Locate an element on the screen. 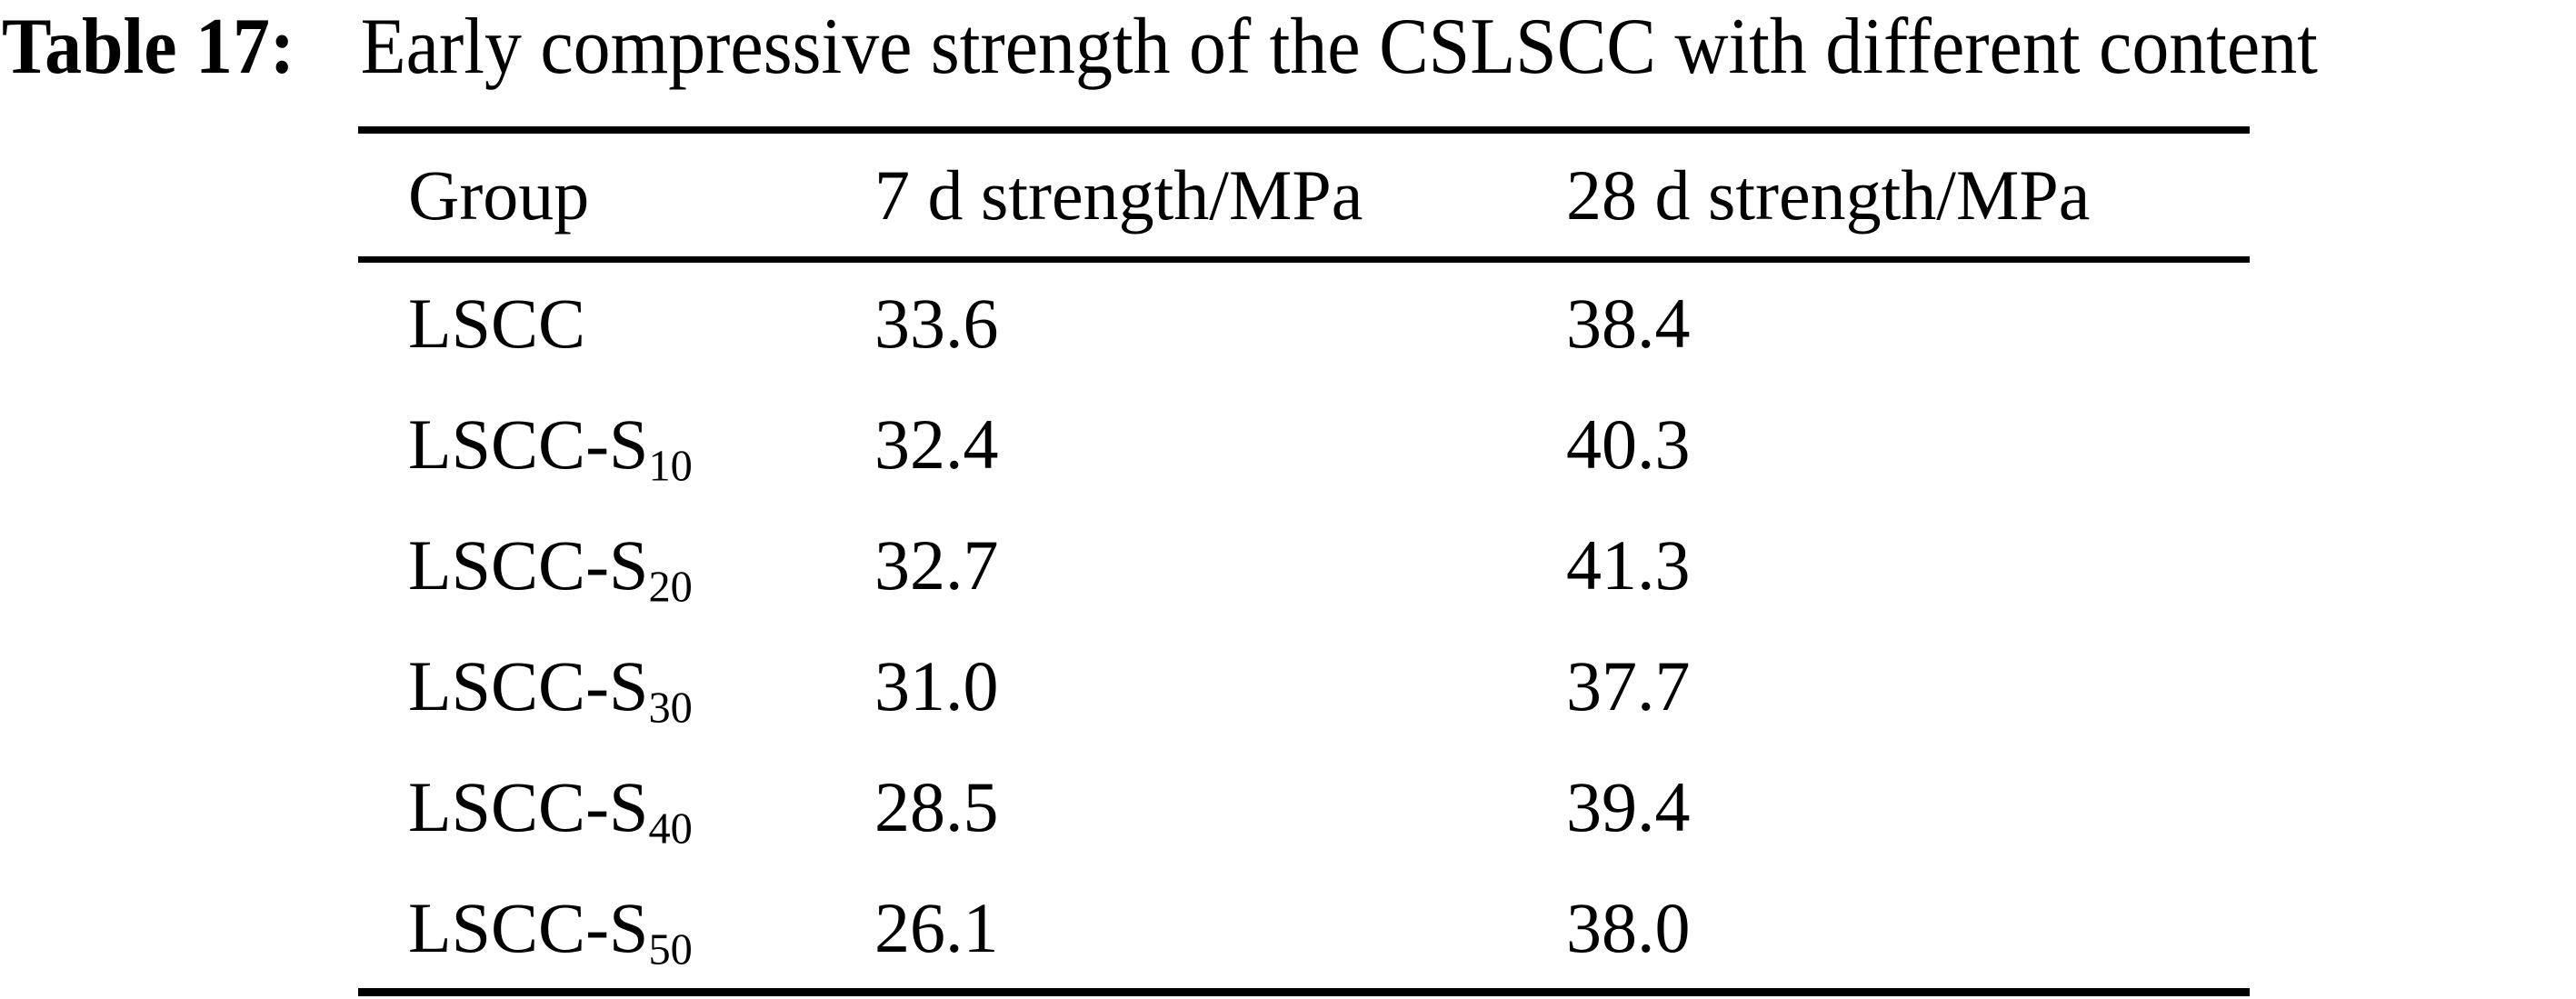 This screenshot has height=999, width=2576. strength-28d-cell: 37.7 is located at coordinates (1628, 685).